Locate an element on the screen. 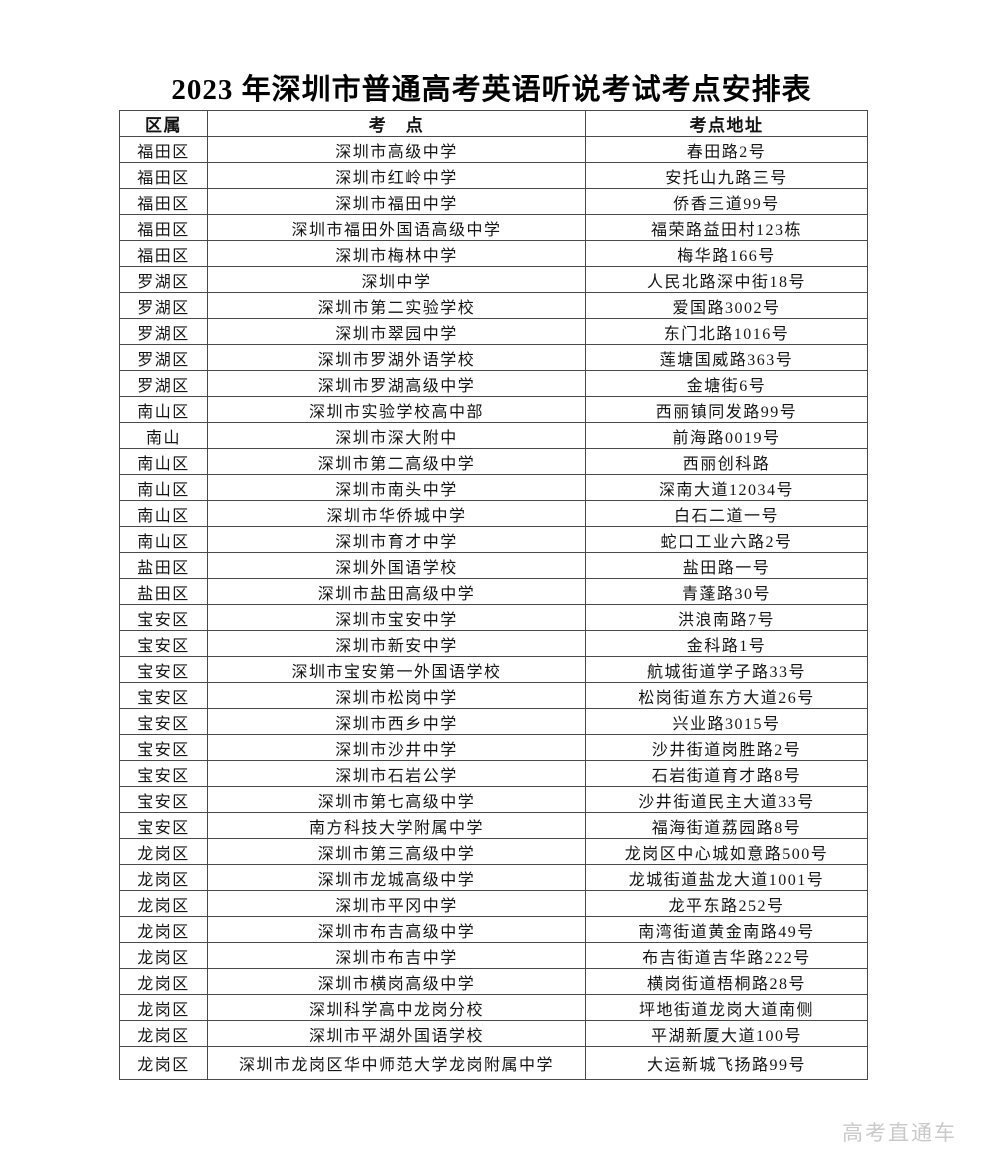 The height and width of the screenshot is (1167, 983). school-cell: 深圳市宝安第一外国语学校 is located at coordinates (396, 669).